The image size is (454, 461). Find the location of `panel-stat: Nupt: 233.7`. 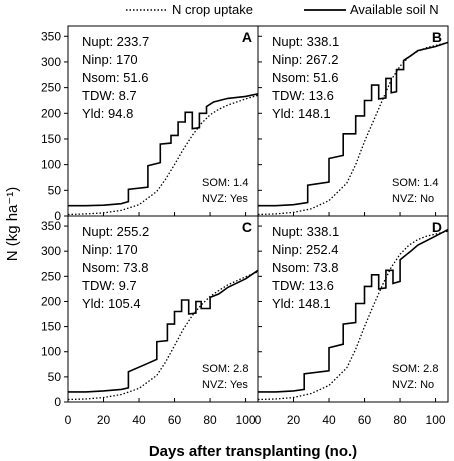

panel-stat: Nupt: 233.7 is located at coordinates (115, 41).